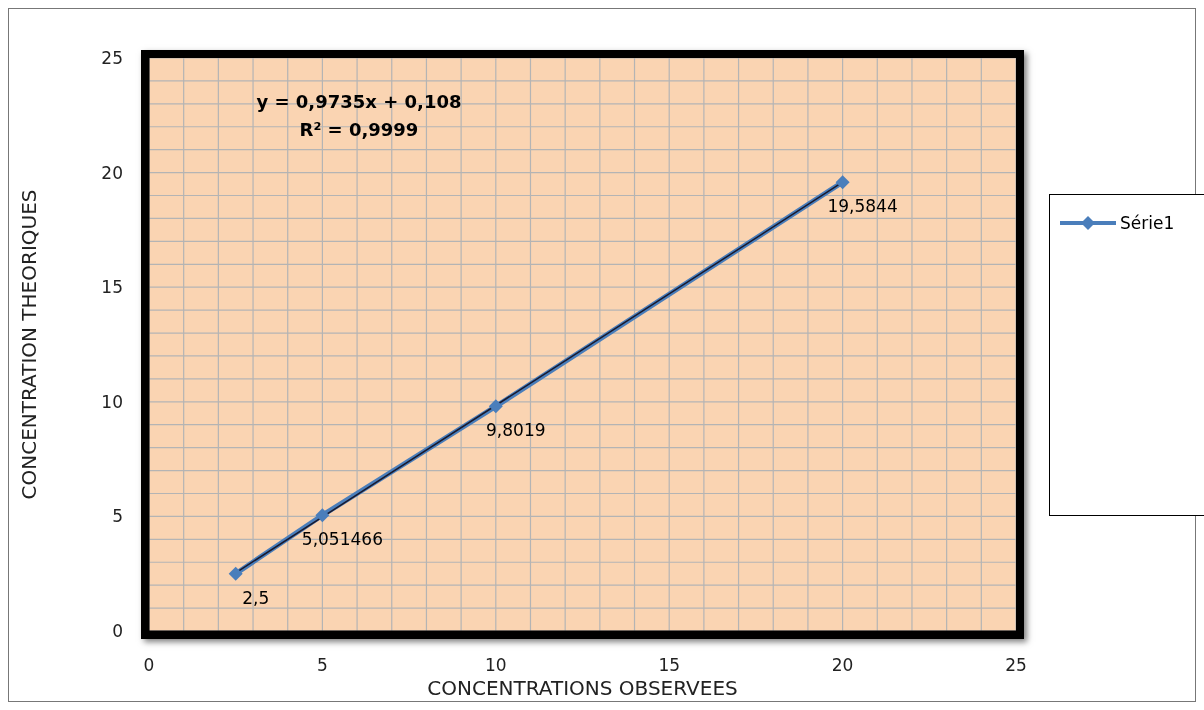 The height and width of the screenshot is (710, 1204). What do you see at coordinates (112, 401) in the screenshot?
I see `y-tick-label: 10` at bounding box center [112, 401].